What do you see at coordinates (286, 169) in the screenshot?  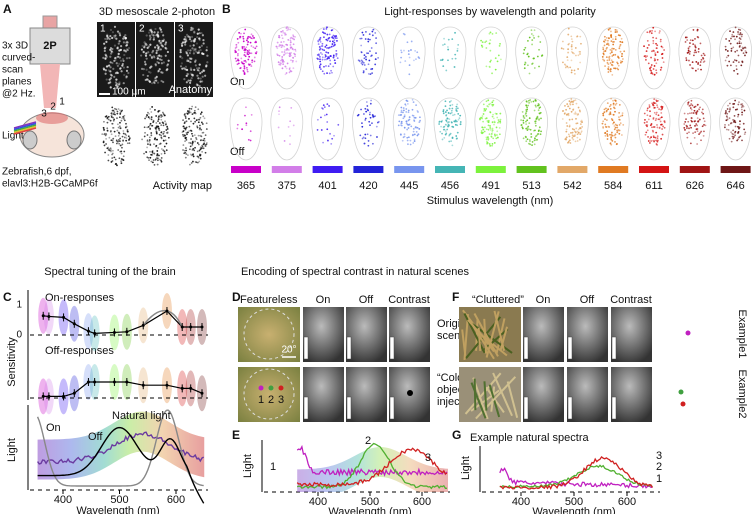 I see `swatch` at bounding box center [286, 169].